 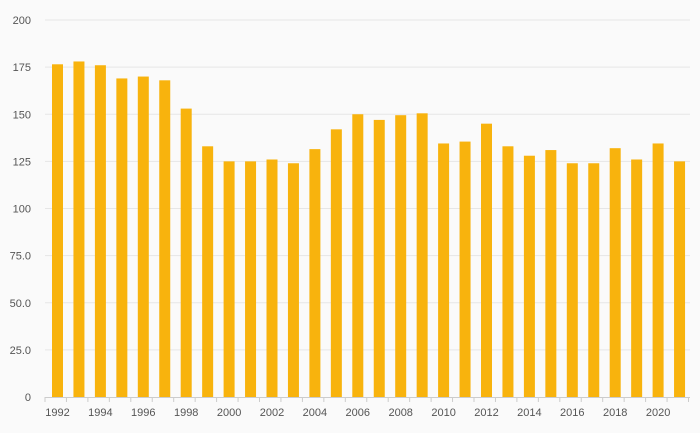 I want to click on x-tick-label: 1992, so click(x=57, y=413).